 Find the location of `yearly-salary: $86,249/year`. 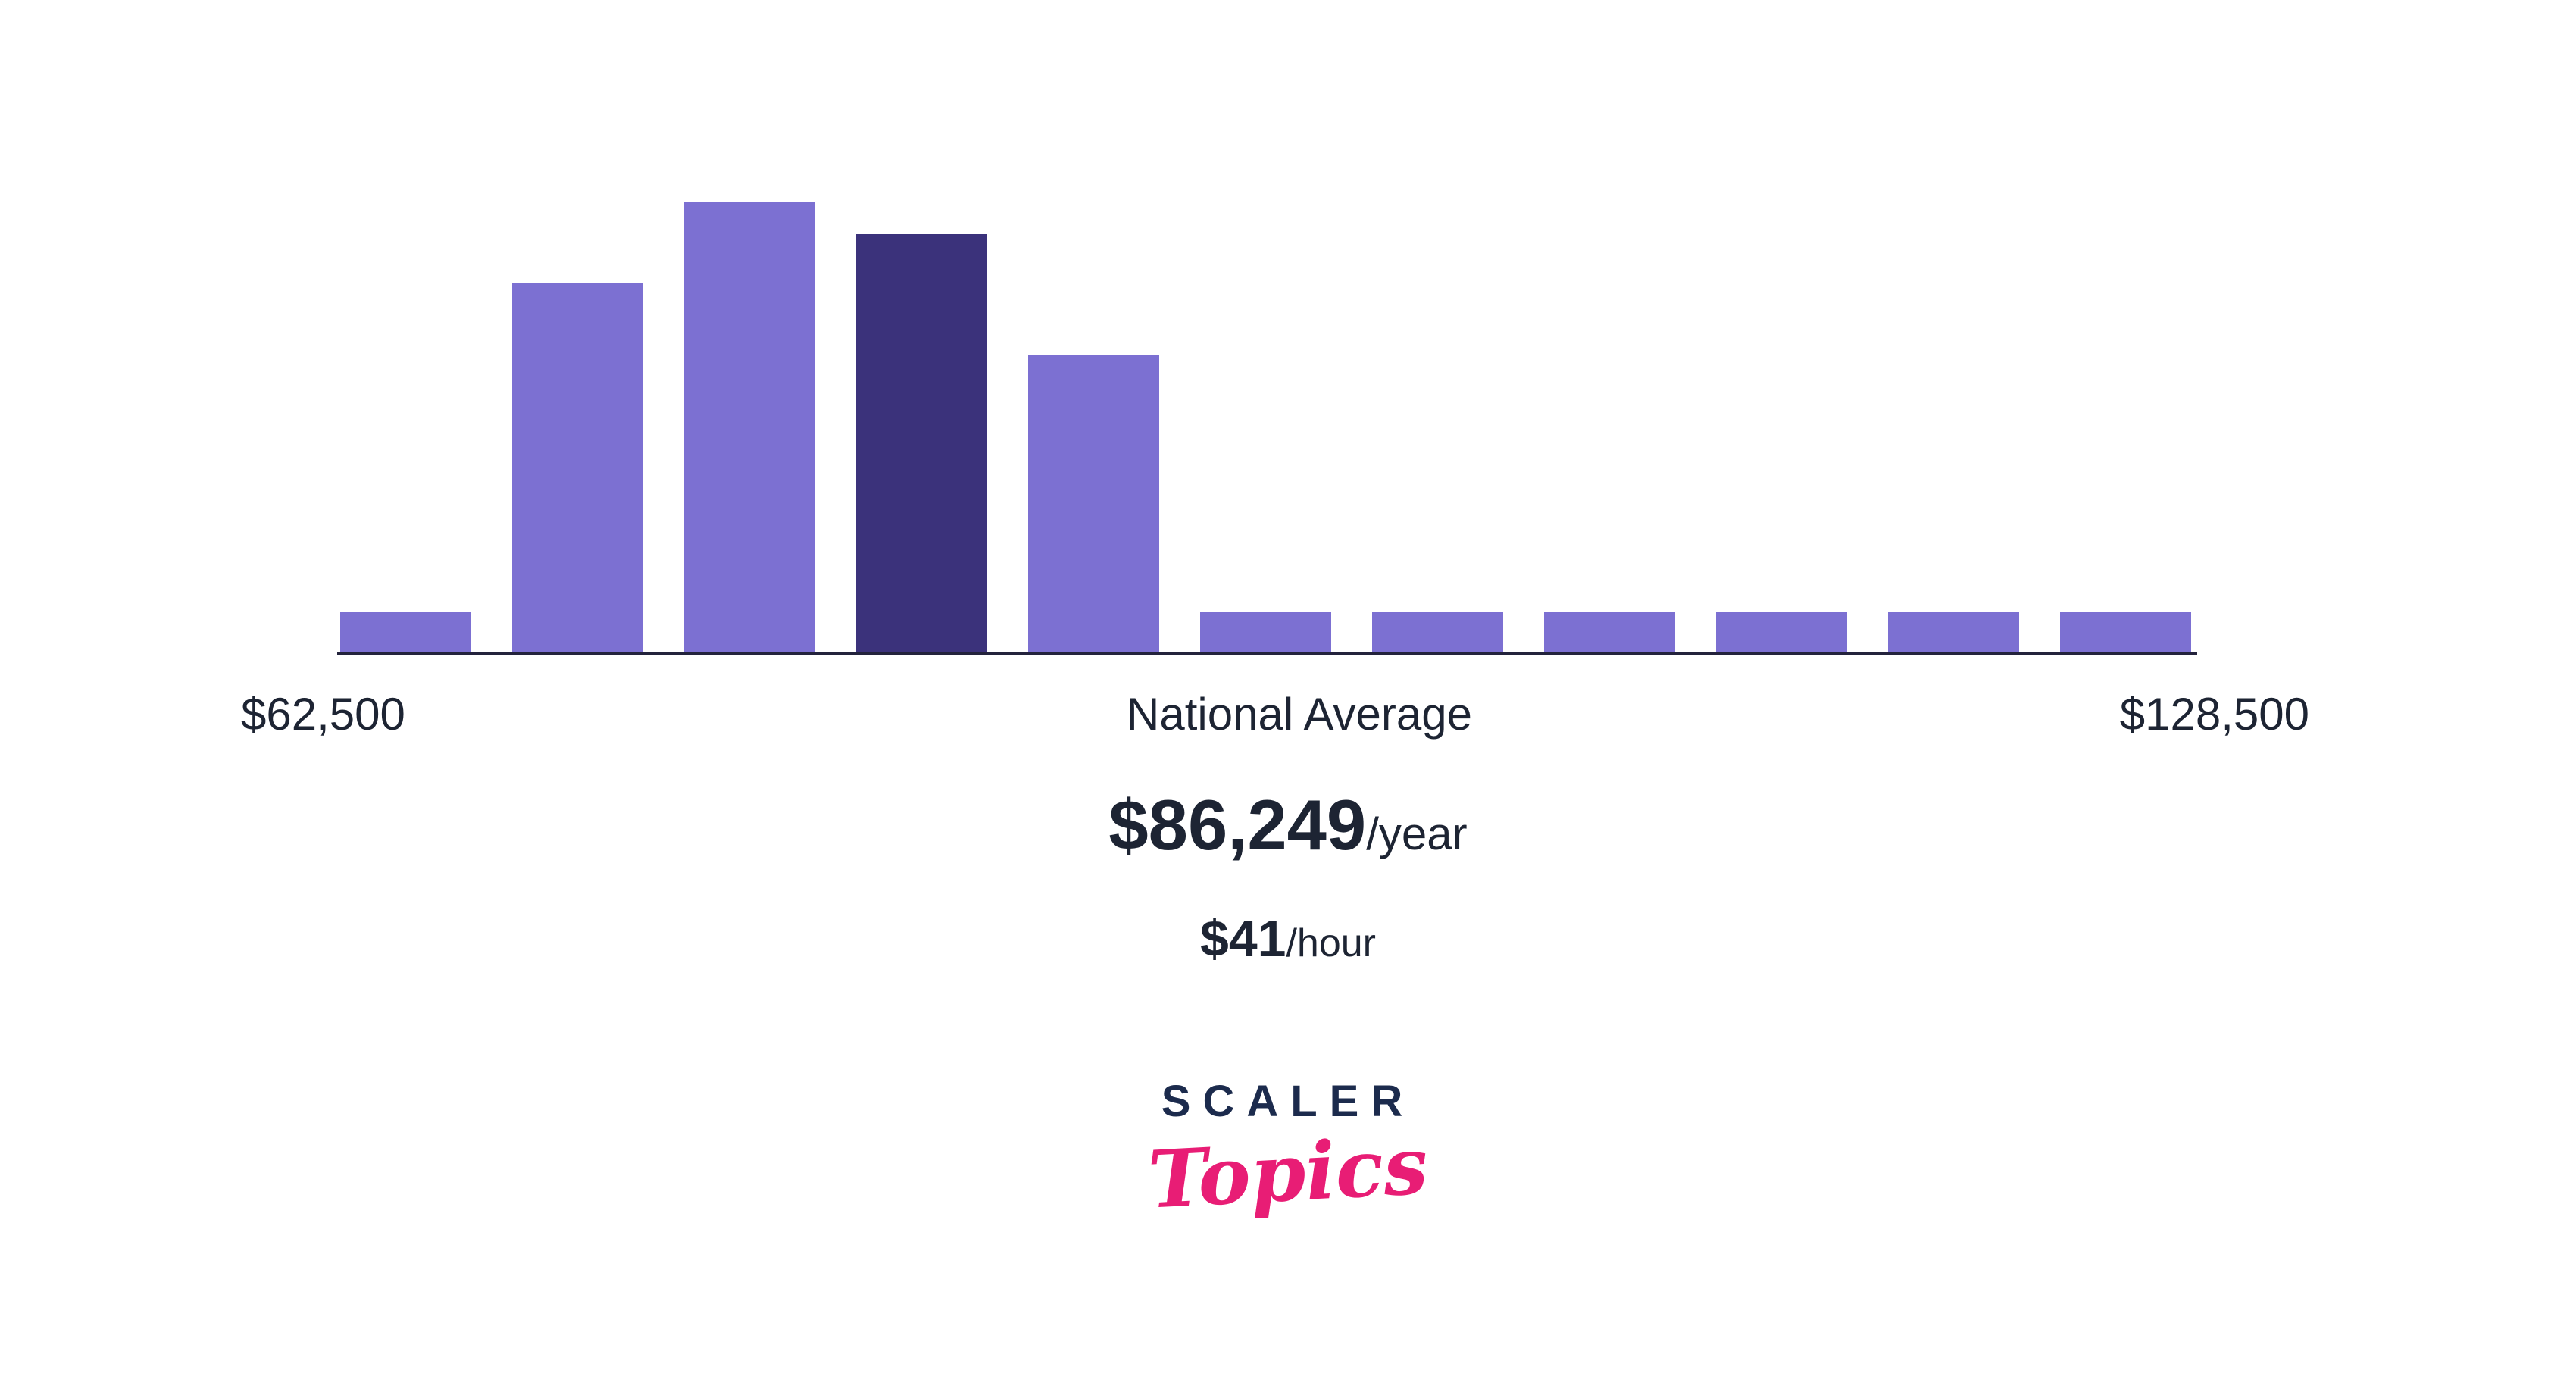

yearly-salary: $86,249/year is located at coordinates (1287, 825).